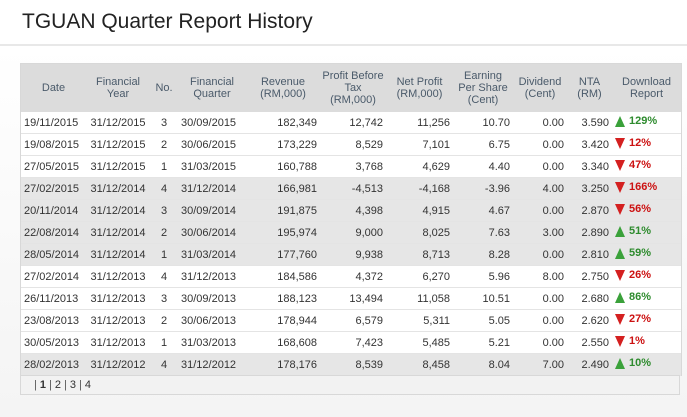  What do you see at coordinates (57, 385) in the screenshot?
I see `pager-page-2: 2` at bounding box center [57, 385].